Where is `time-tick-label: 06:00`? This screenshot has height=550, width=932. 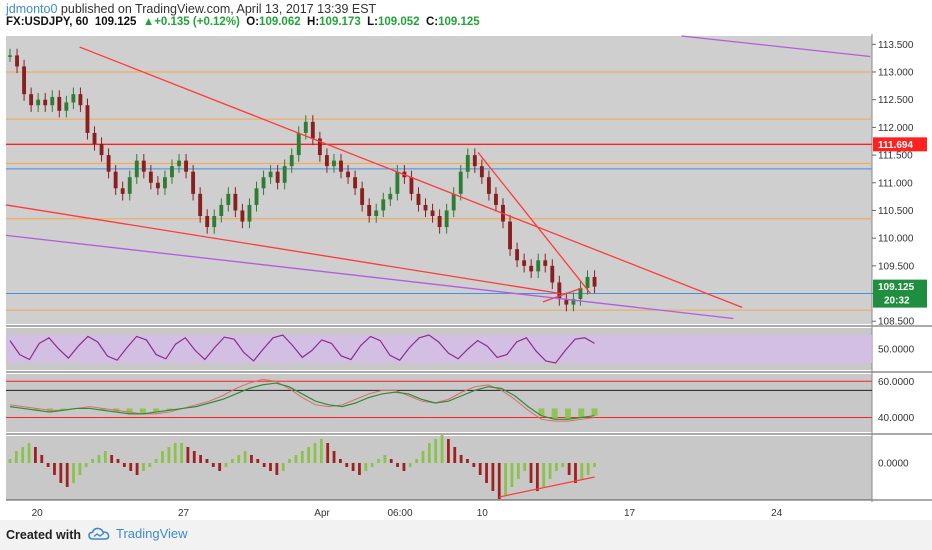 time-tick-label: 06:00 is located at coordinates (400, 513).